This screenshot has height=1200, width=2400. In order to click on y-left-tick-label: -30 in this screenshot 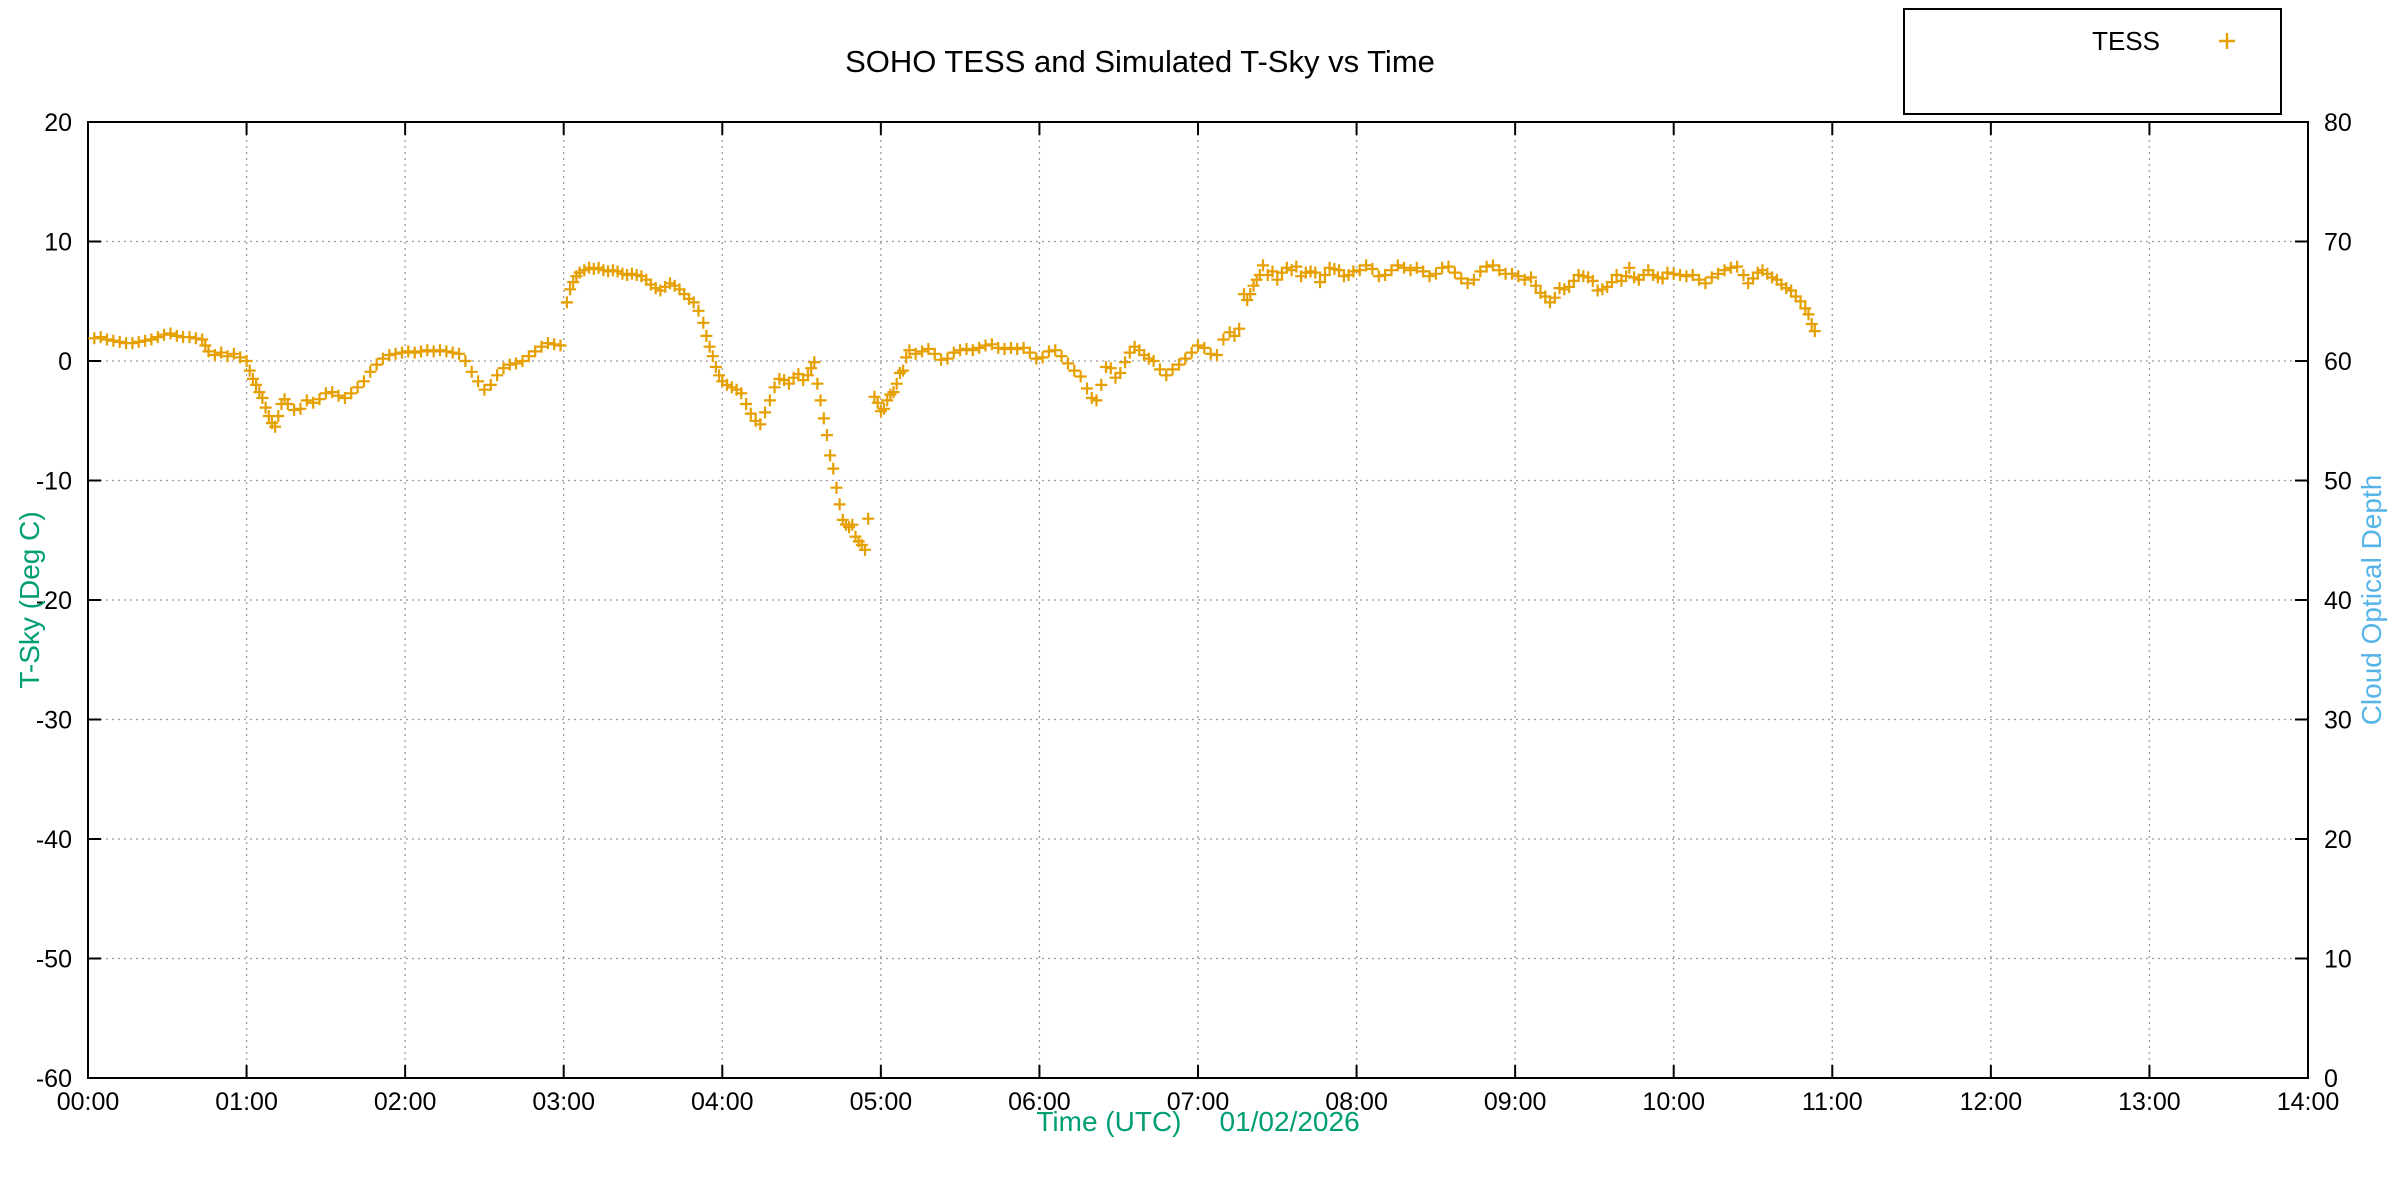, I will do `click(54, 721)`.